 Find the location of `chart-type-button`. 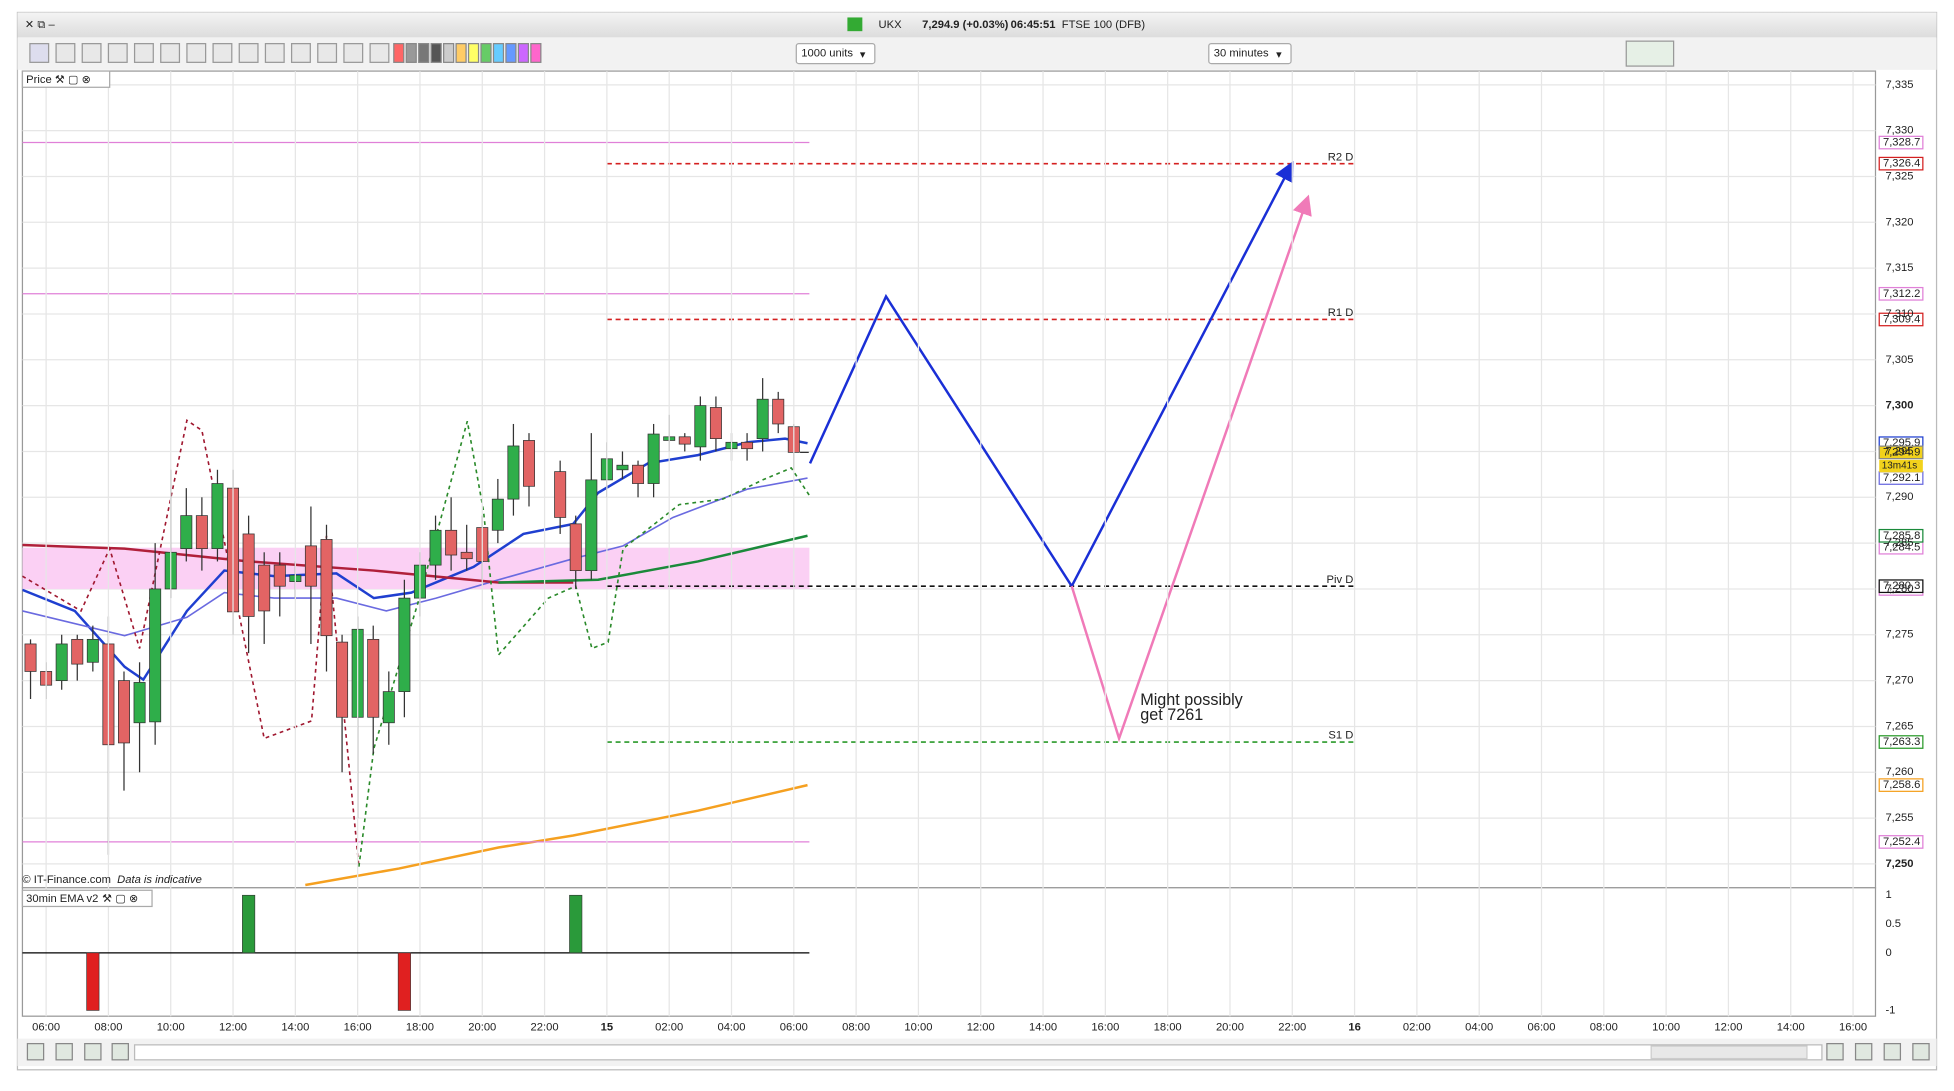

chart-type-button is located at coordinates (1650, 53).